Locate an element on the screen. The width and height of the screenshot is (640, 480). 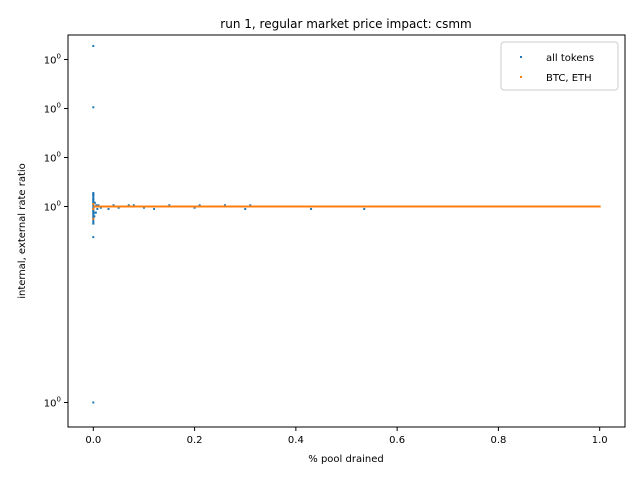
x-tick-label: 0.8 is located at coordinates (498, 440).